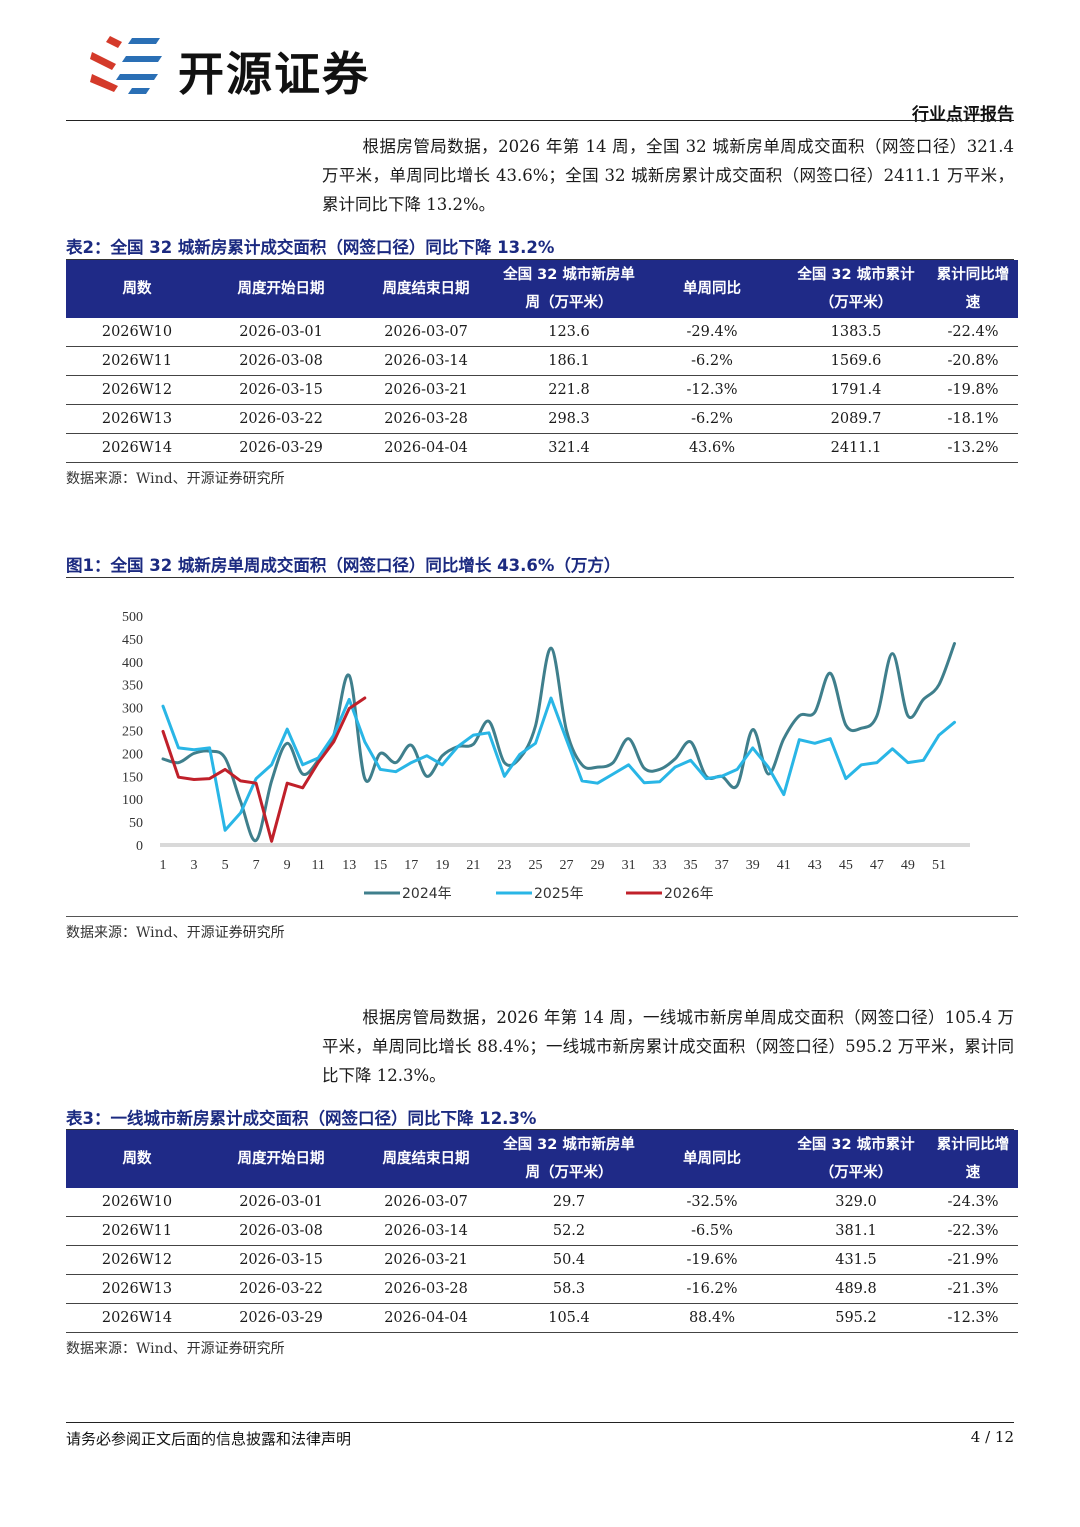  Describe the element at coordinates (712, 1289) in the screenshot. I see `table-cell: -16.2%` at that location.